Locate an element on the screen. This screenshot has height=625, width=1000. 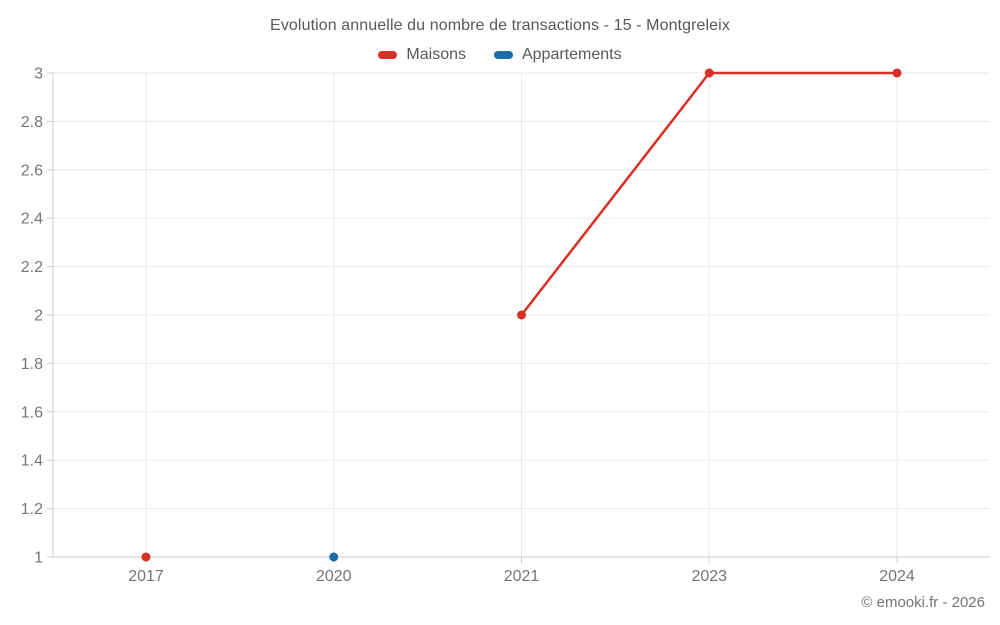
y-tick-label: 2.8 is located at coordinates (32, 122).